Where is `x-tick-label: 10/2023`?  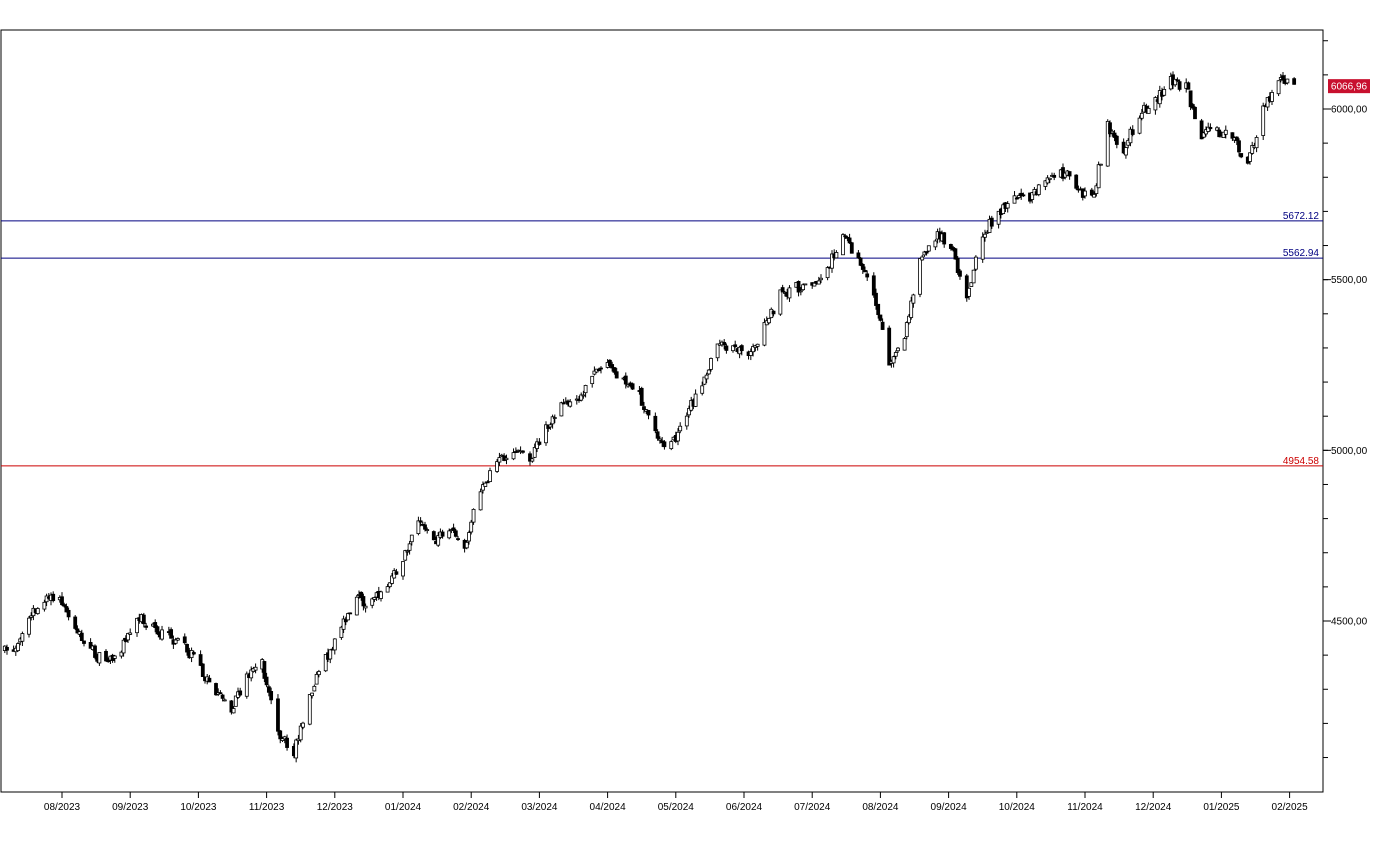 x-tick-label: 10/2023 is located at coordinates (198, 807).